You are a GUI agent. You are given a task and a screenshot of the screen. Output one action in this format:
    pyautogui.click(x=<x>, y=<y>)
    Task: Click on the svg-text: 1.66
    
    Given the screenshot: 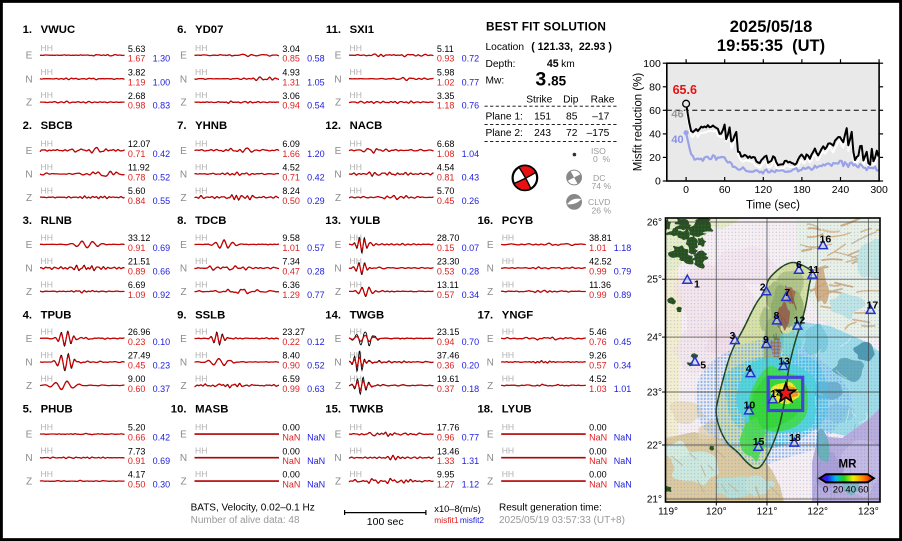 What is the action you would take?
    pyautogui.click(x=291, y=154)
    